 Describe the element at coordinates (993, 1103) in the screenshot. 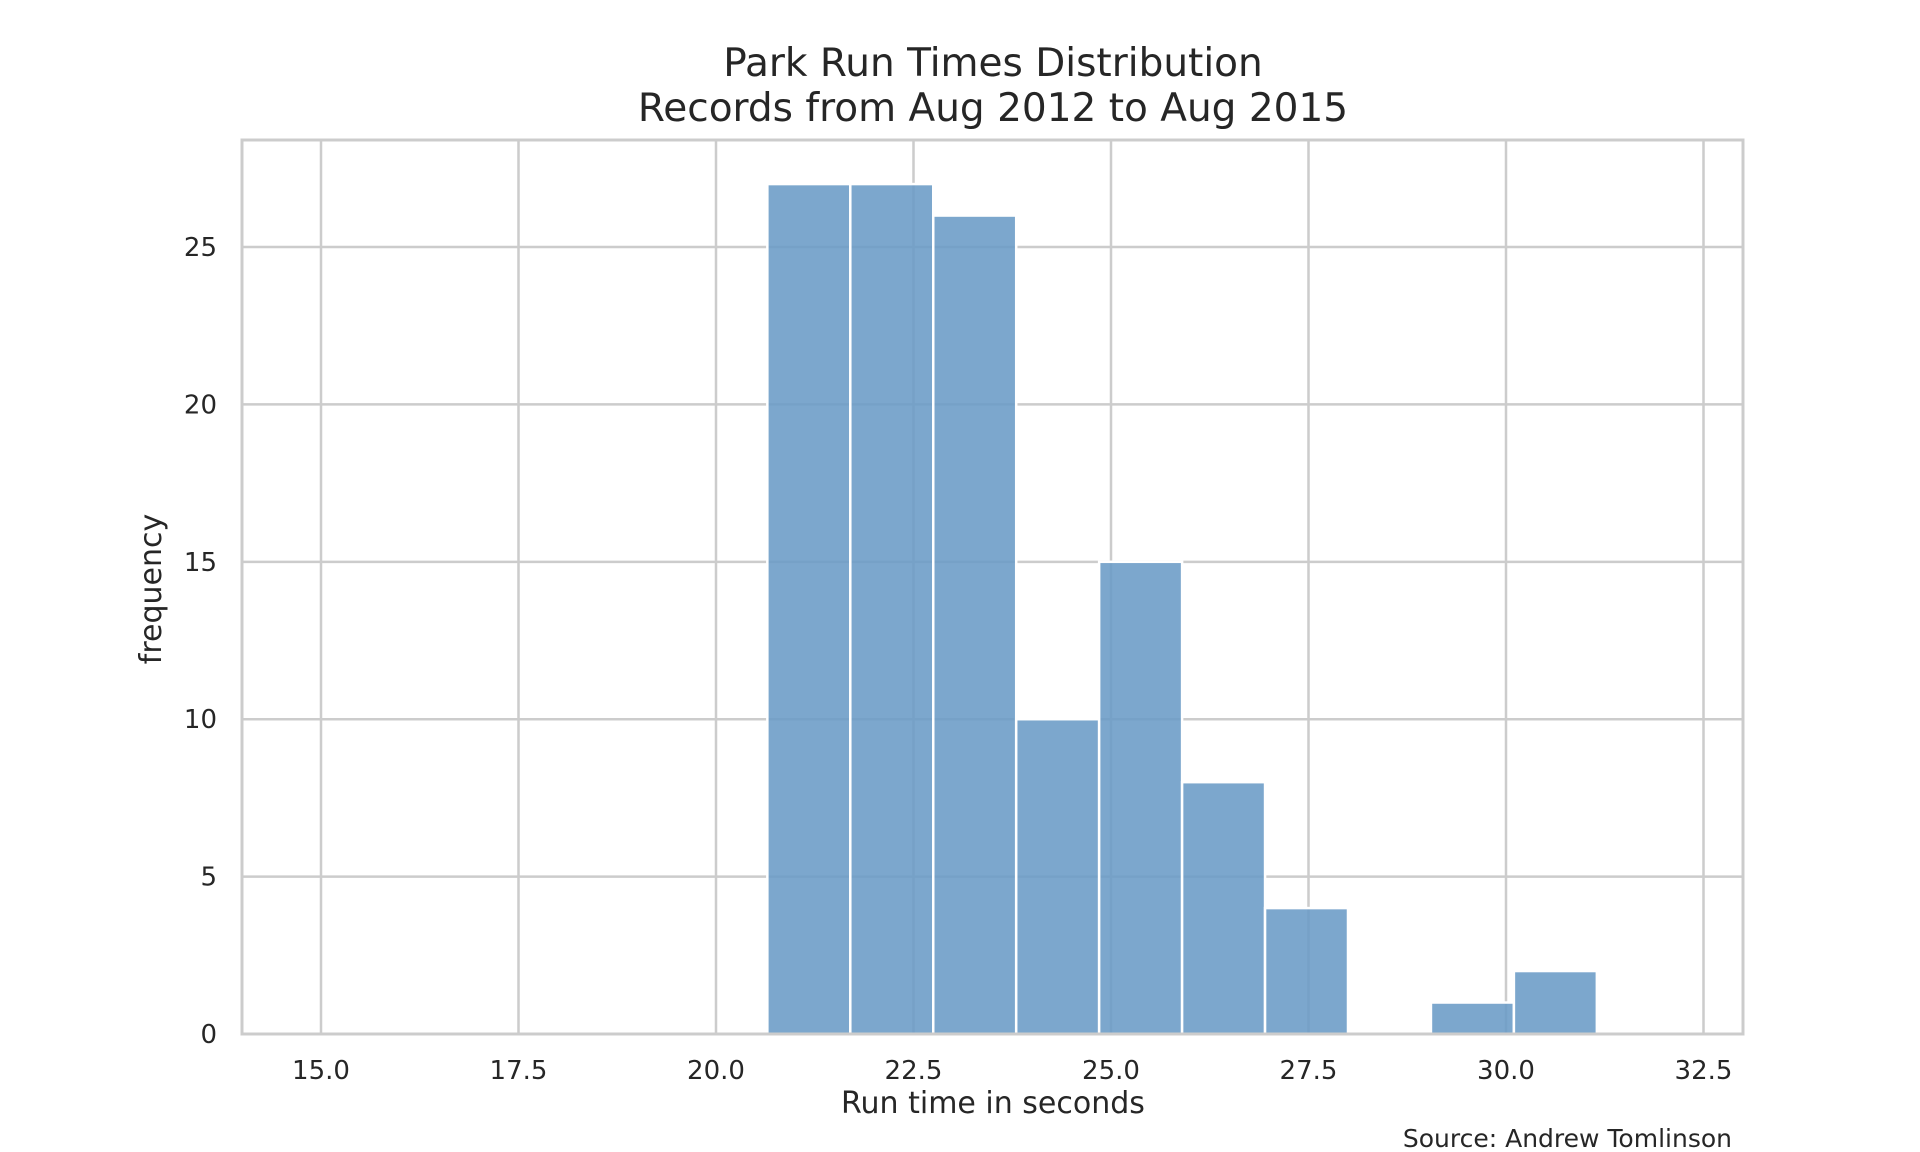

I see `x-axis-label: Run time in seconds` at that location.